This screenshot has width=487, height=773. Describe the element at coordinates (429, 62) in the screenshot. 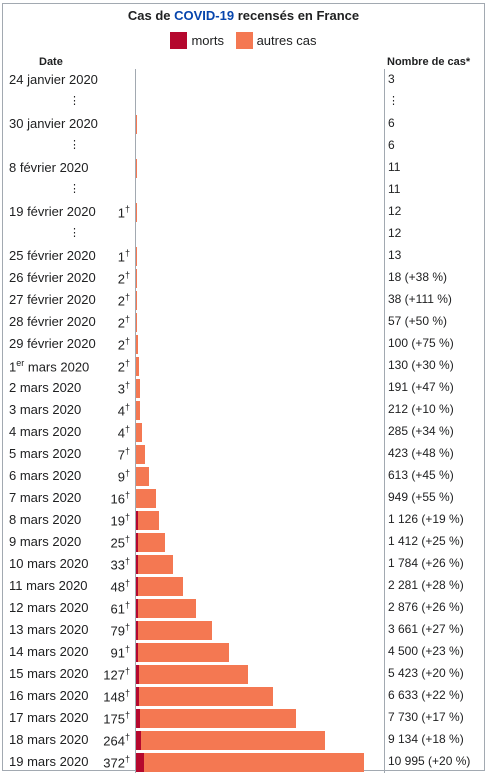

I see `column-header-cases: Nombre de cas*` at that location.